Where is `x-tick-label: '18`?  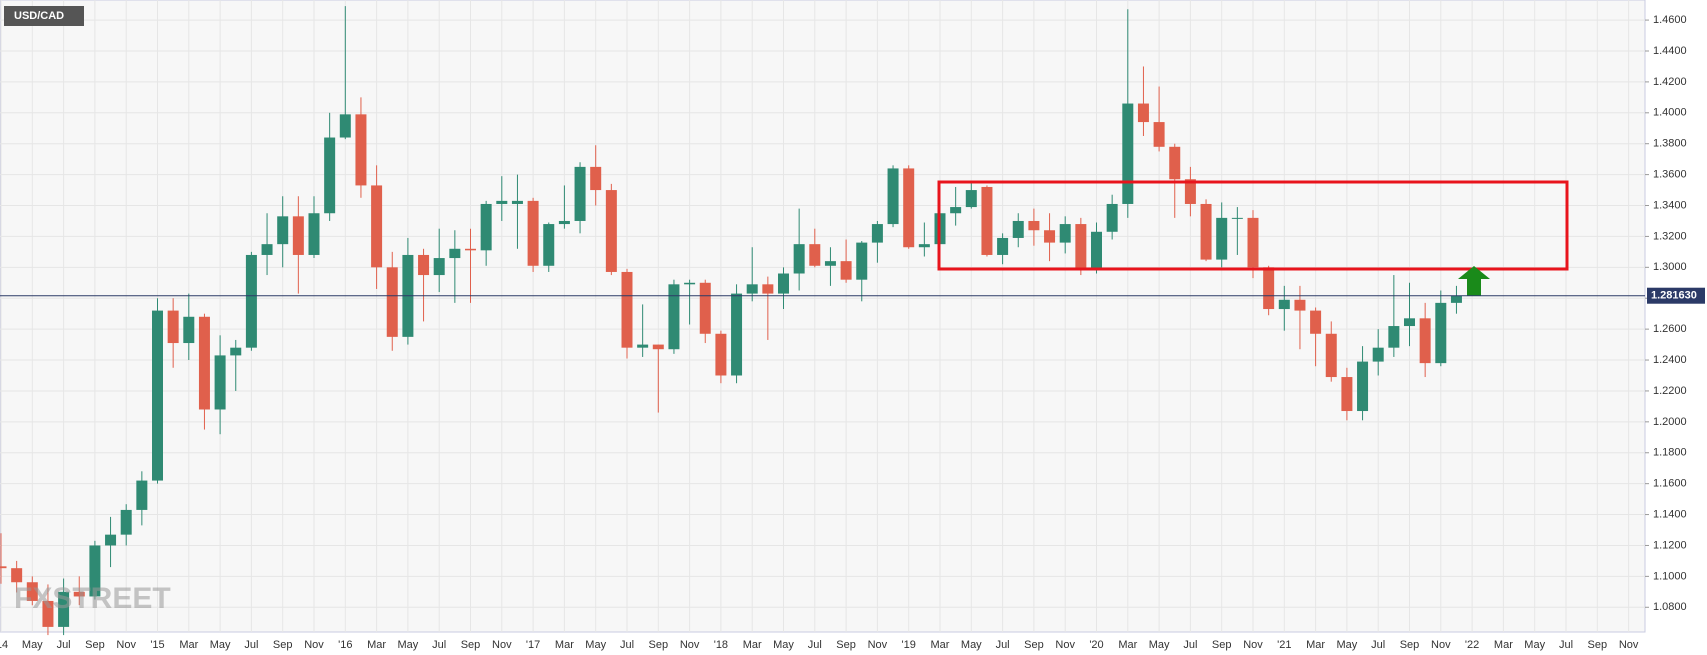
x-tick-label: '18 is located at coordinates (721, 645).